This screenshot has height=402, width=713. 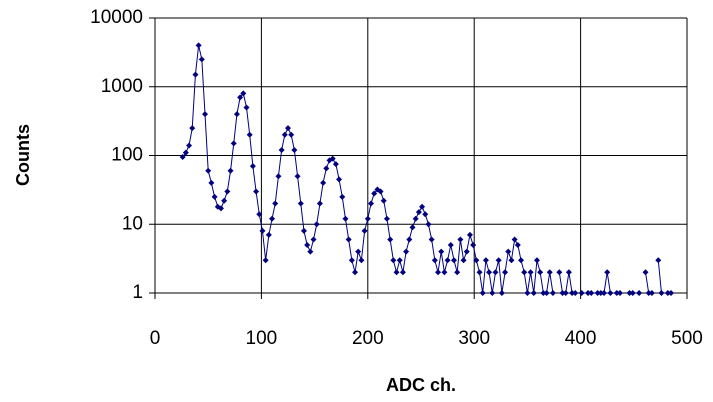 What do you see at coordinates (137, 292) in the screenshot?
I see `y-tick-label: 1` at bounding box center [137, 292].